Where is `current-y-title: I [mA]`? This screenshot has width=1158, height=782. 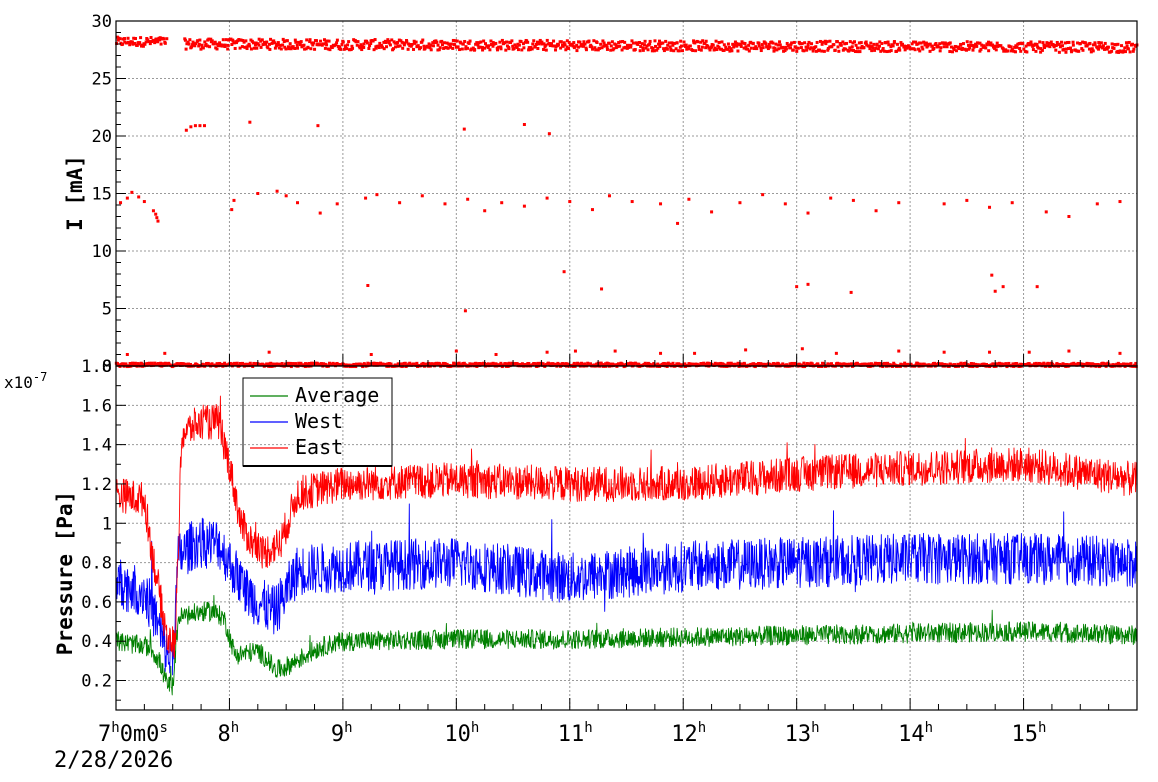 current-y-title: I [mA] is located at coordinates (75, 193).